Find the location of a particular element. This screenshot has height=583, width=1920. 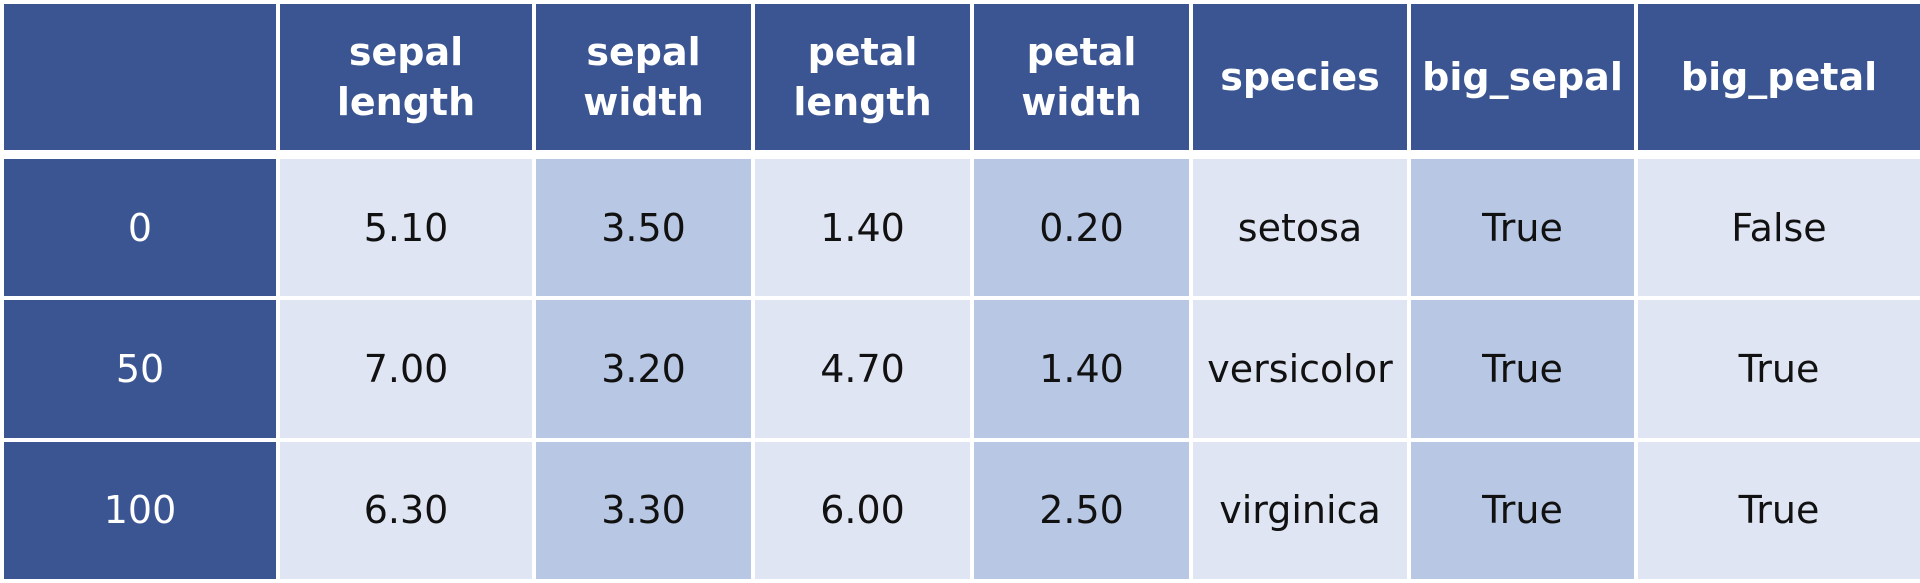

cell-sepal-width: 3.20 is located at coordinates (643, 369).